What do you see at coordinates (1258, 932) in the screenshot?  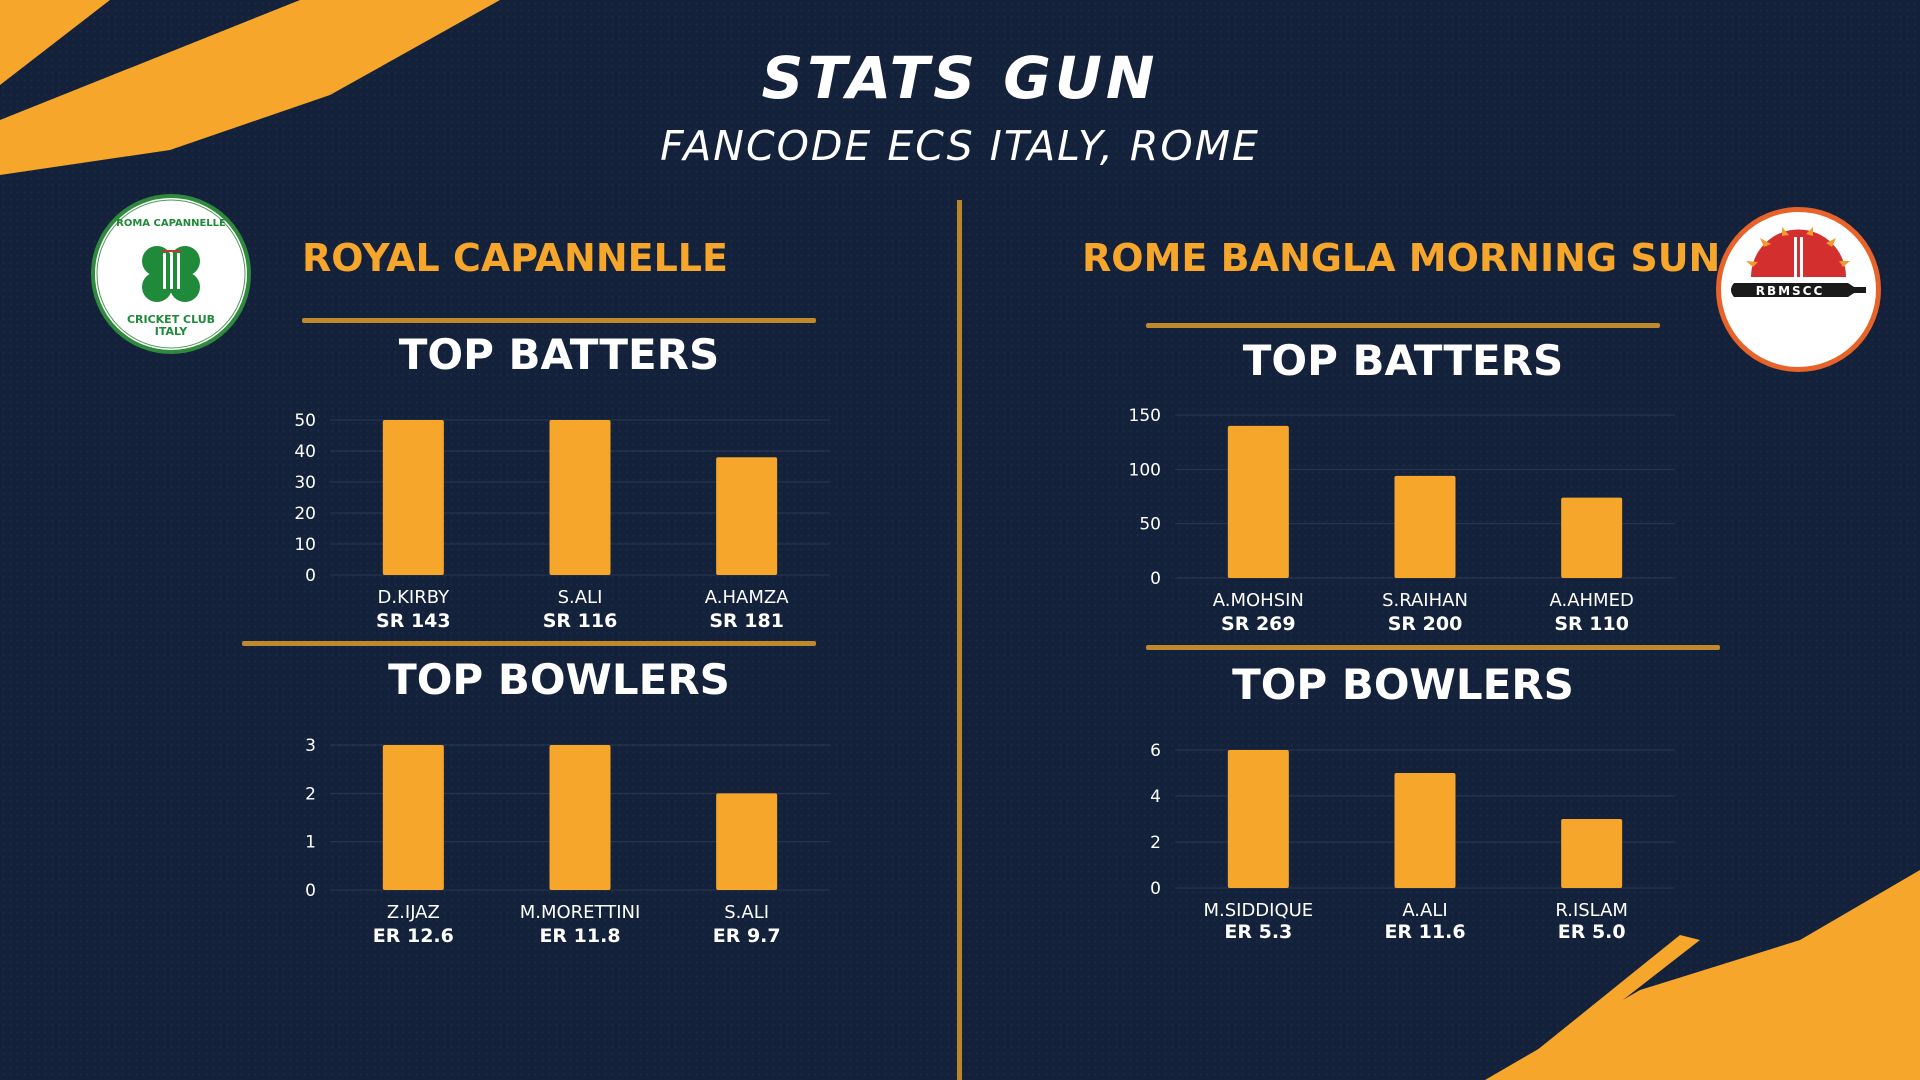 I see `x-stat-label: ER 5.3` at bounding box center [1258, 932].